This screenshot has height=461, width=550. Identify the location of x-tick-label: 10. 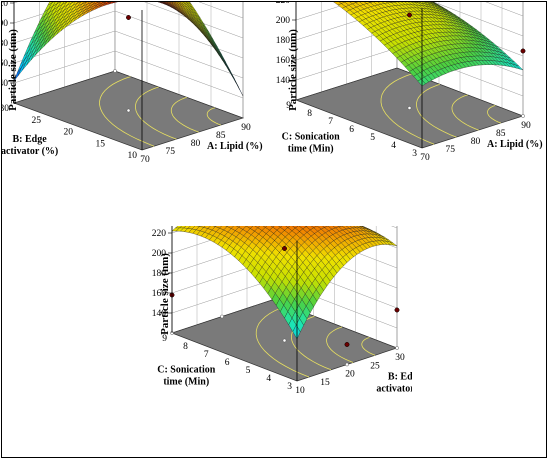
(300, 391).